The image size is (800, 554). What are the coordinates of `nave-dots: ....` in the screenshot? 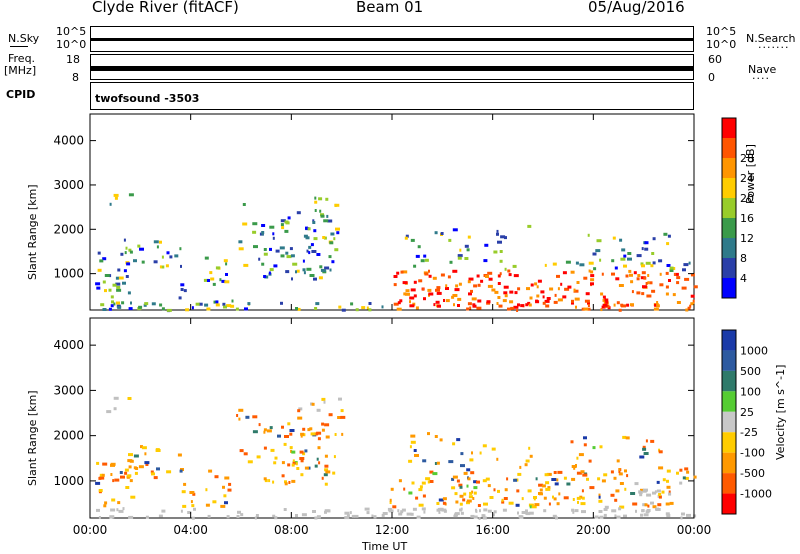 It's located at (761, 75).